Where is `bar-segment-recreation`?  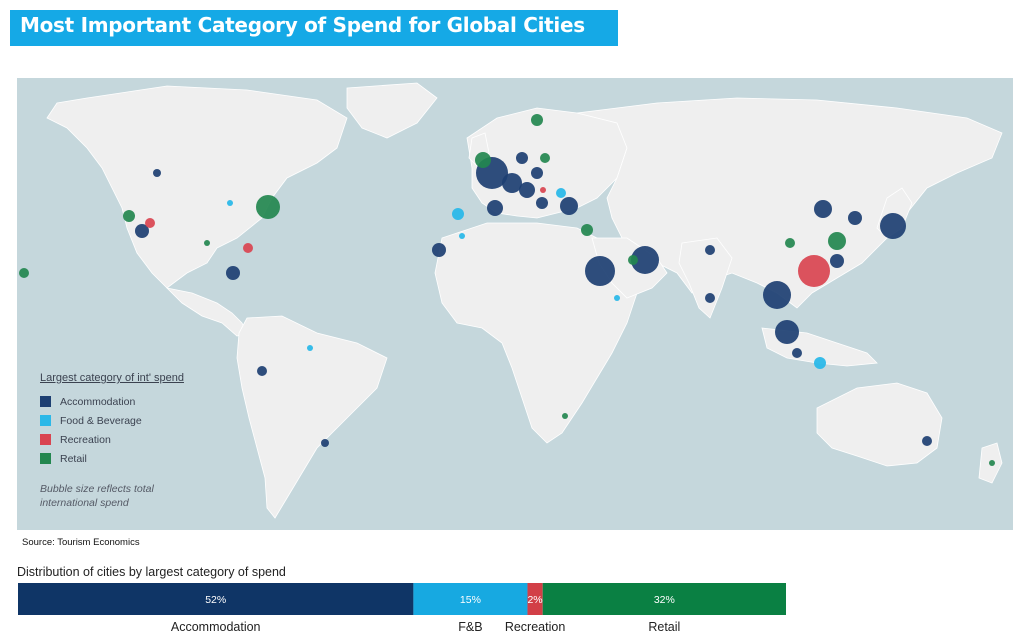 bar-segment-recreation is located at coordinates (535, 599).